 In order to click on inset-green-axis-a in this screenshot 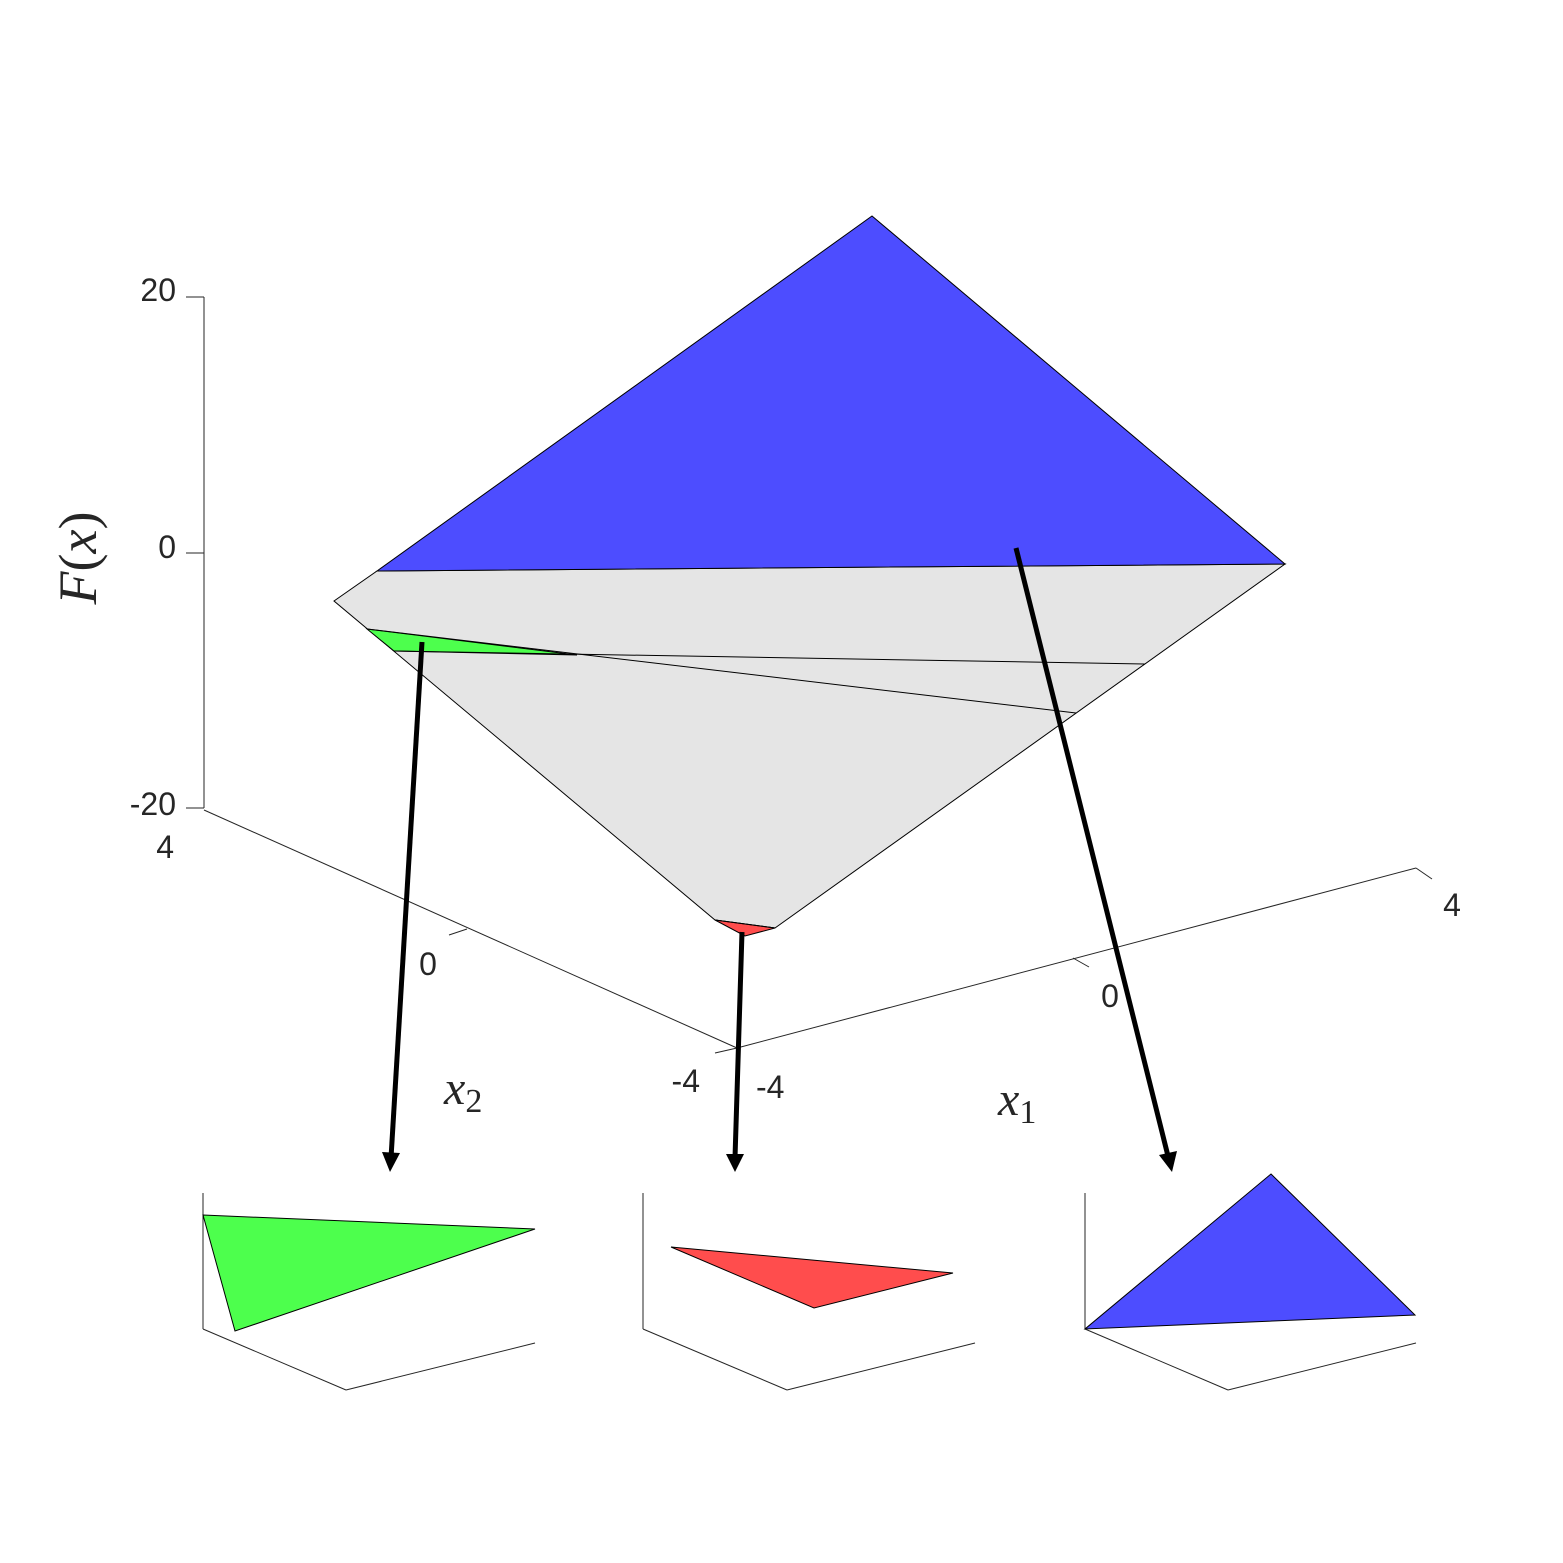, I will do `click(274, 1359)`.